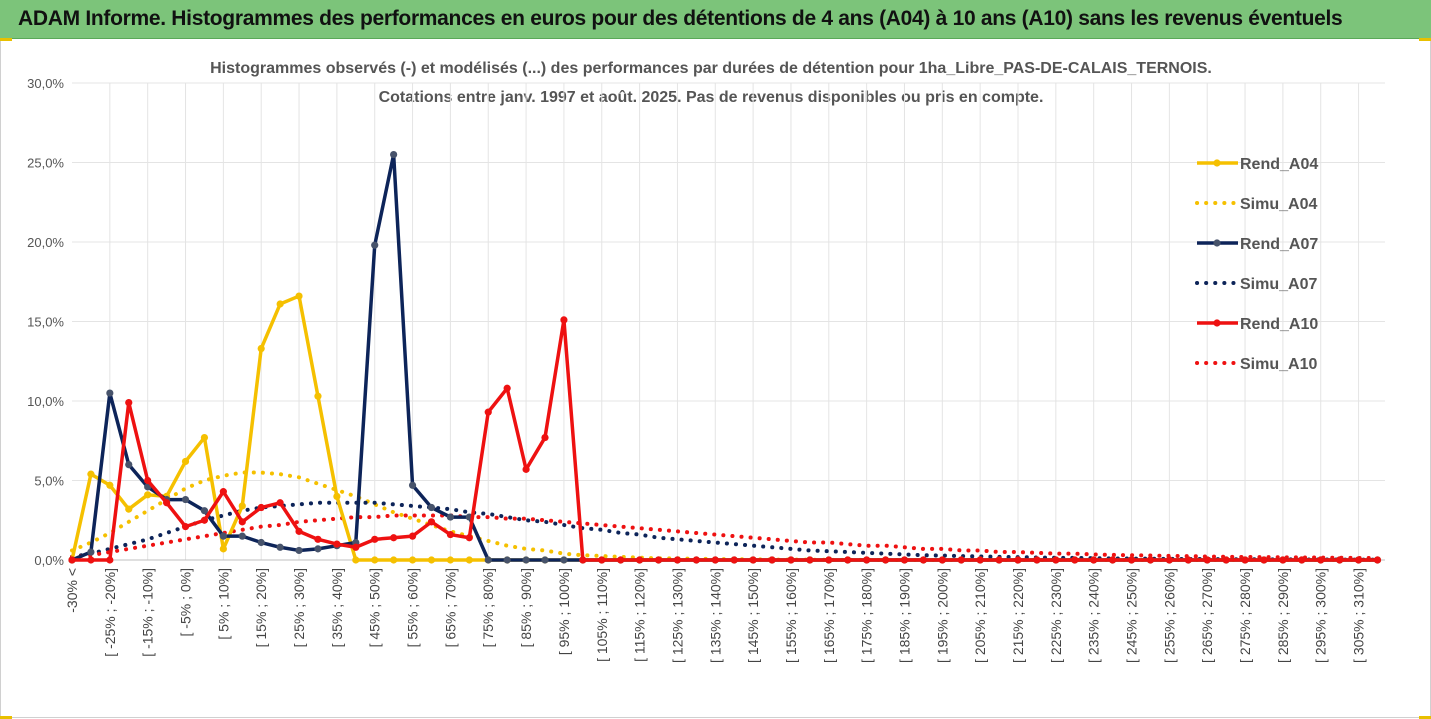  Describe the element at coordinates (1094, 615) in the screenshot. I see `x-tick-label: [ 235% ; 240%]` at that location.